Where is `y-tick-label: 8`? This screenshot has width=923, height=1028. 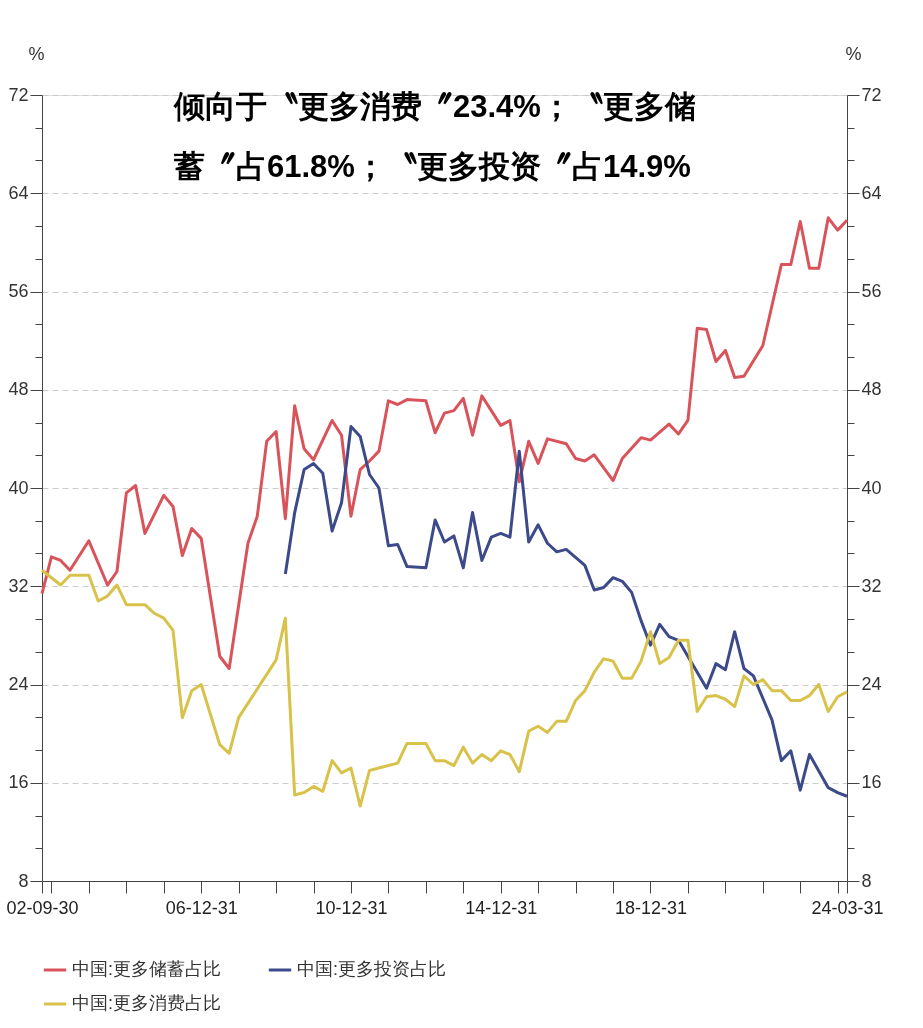
y-tick-label: 8 is located at coordinates (23, 880).